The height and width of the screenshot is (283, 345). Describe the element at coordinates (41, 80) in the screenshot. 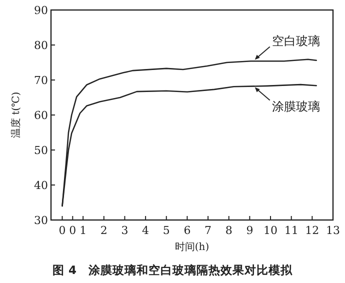

I see `y-tick-label: 70` at that location.